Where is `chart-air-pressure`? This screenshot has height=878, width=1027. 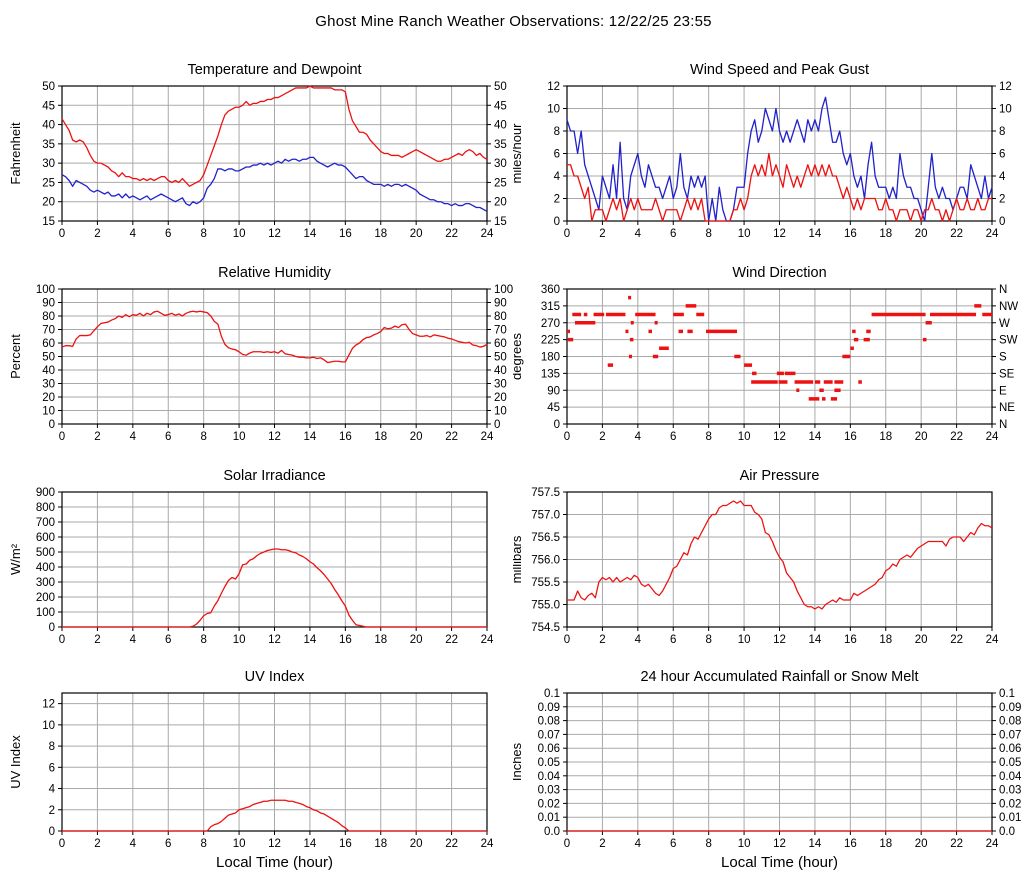
chart-air-pressure is located at coordinates (770, 549).